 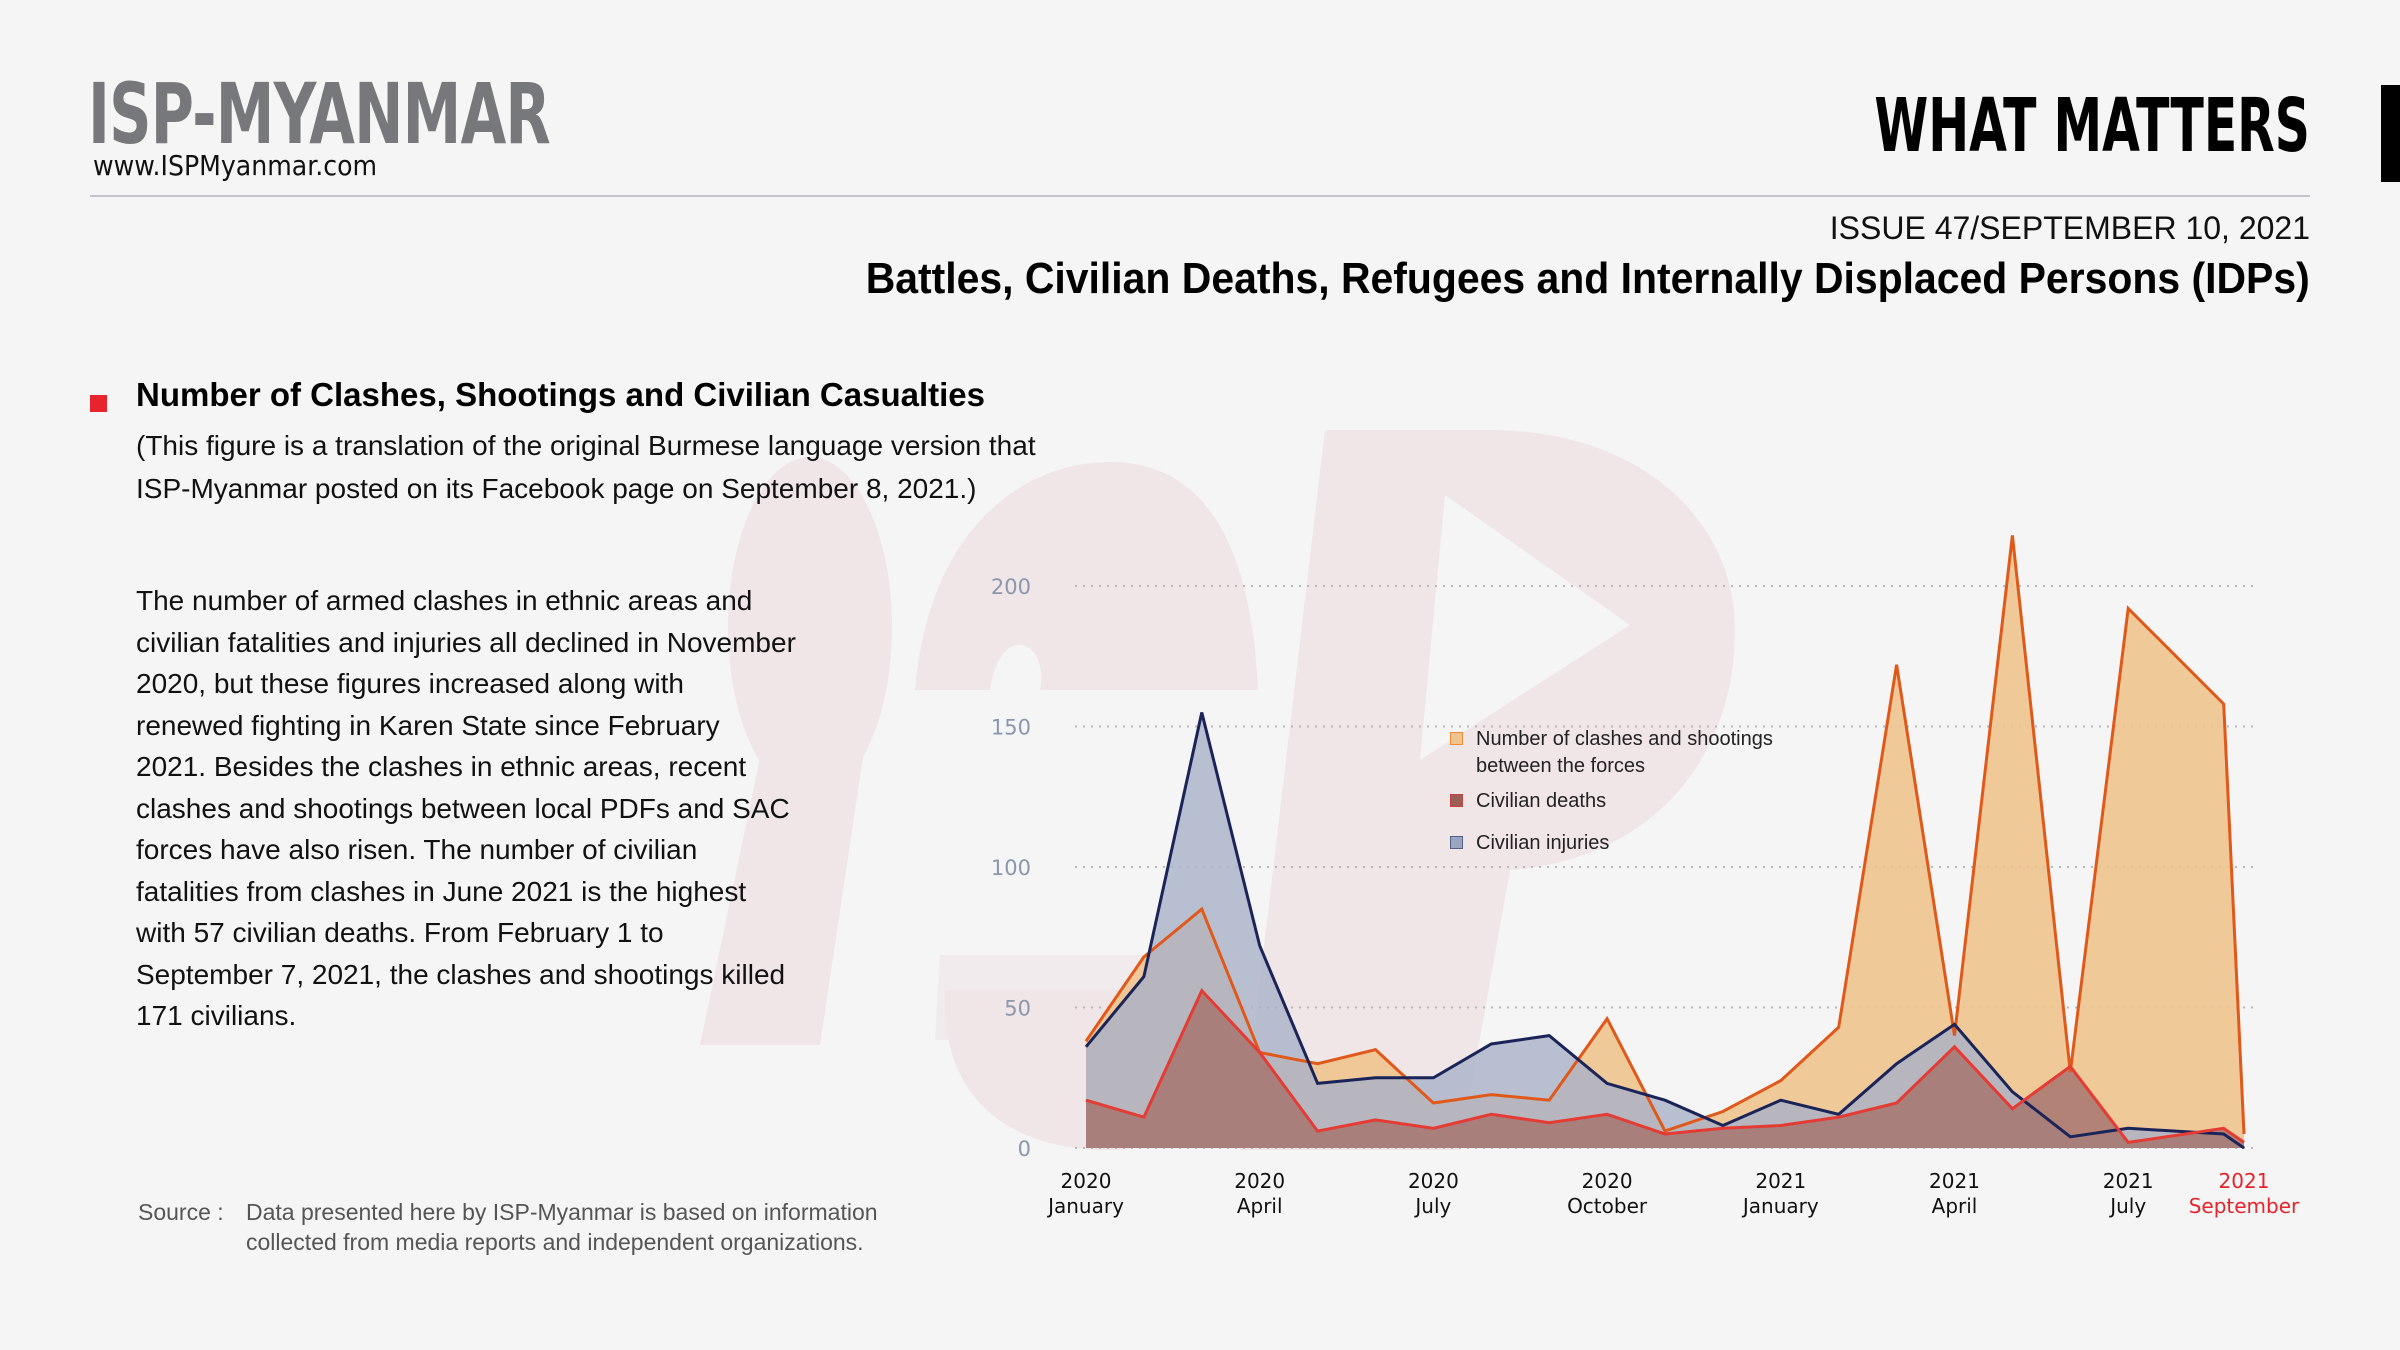 What do you see at coordinates (2390, 133) in the screenshot?
I see `side-accent-bar` at bounding box center [2390, 133].